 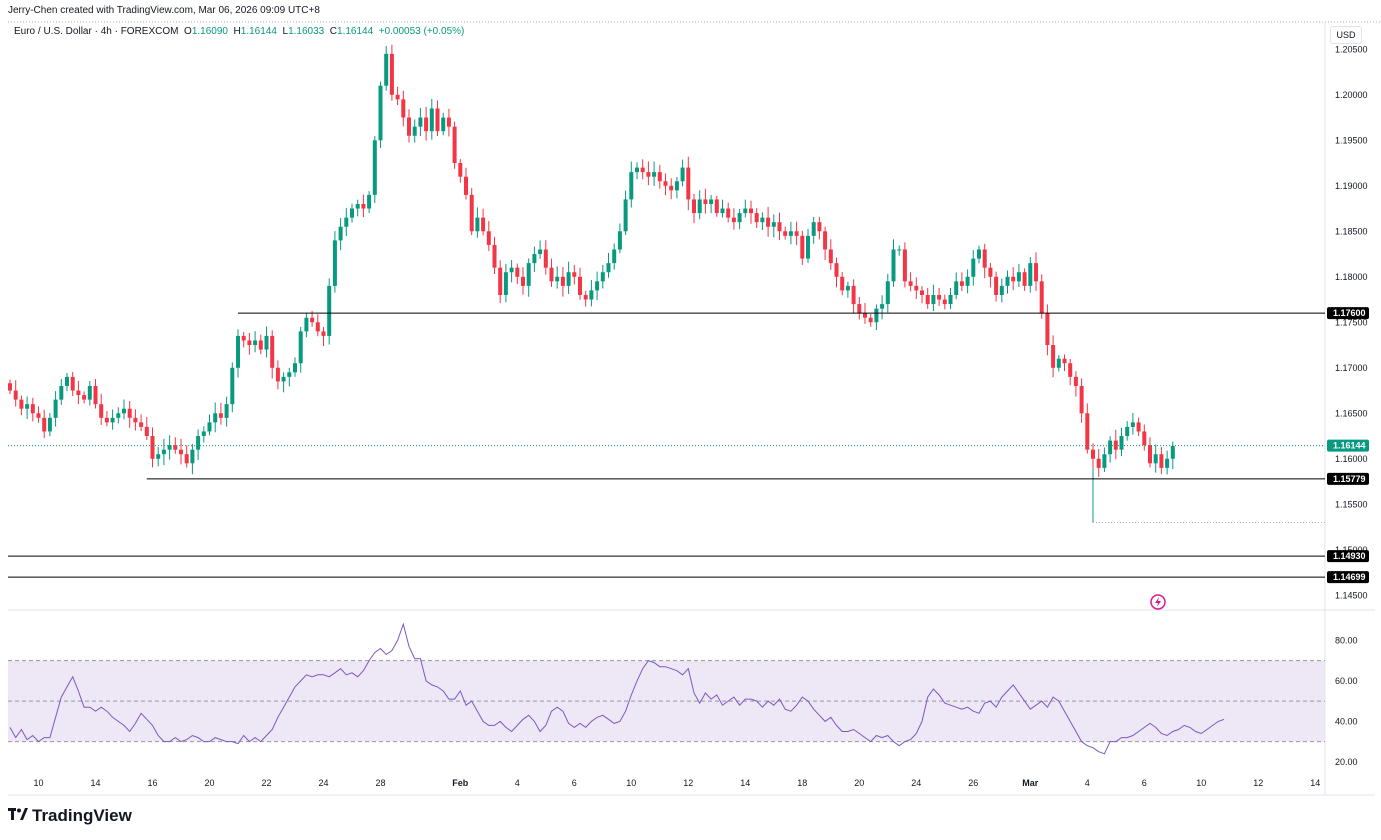 I want to click on open-label: O, so click(x=188, y=31).